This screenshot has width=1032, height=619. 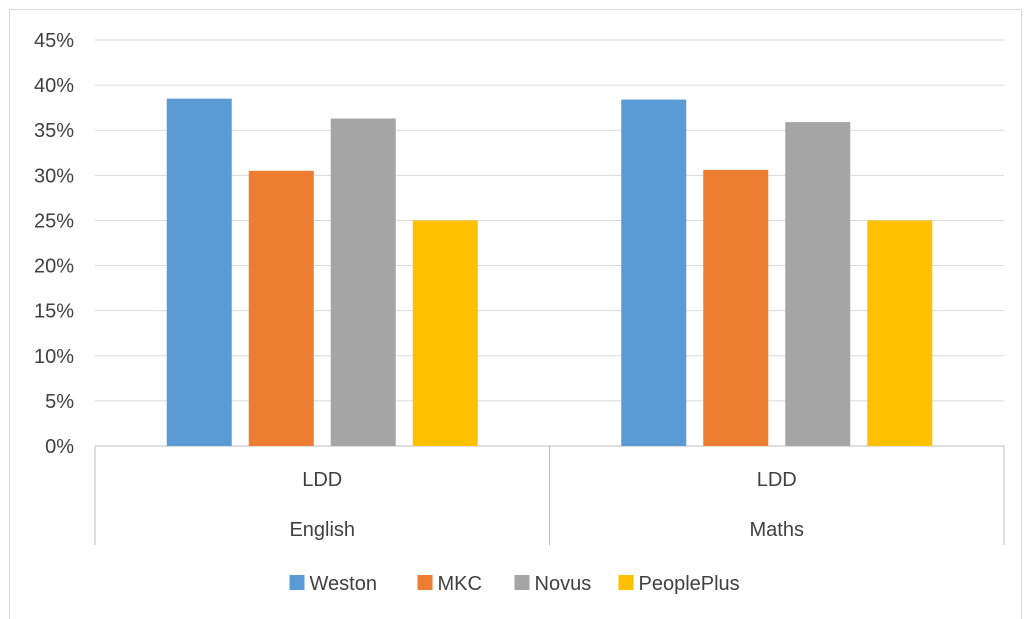 What do you see at coordinates (54, 244) in the screenshot?
I see `y-axis-ticks: 0% 5% 10% 15% 20% 25% 30% 35% 40% 45%` at bounding box center [54, 244].